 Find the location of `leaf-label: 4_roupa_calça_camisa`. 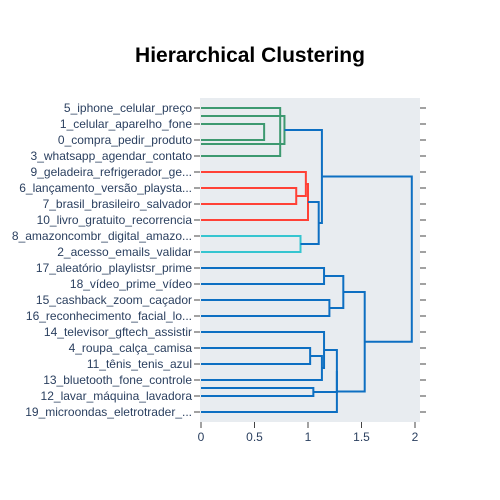

leaf-label: 4_roupa_calça_camisa is located at coordinates (131, 348).